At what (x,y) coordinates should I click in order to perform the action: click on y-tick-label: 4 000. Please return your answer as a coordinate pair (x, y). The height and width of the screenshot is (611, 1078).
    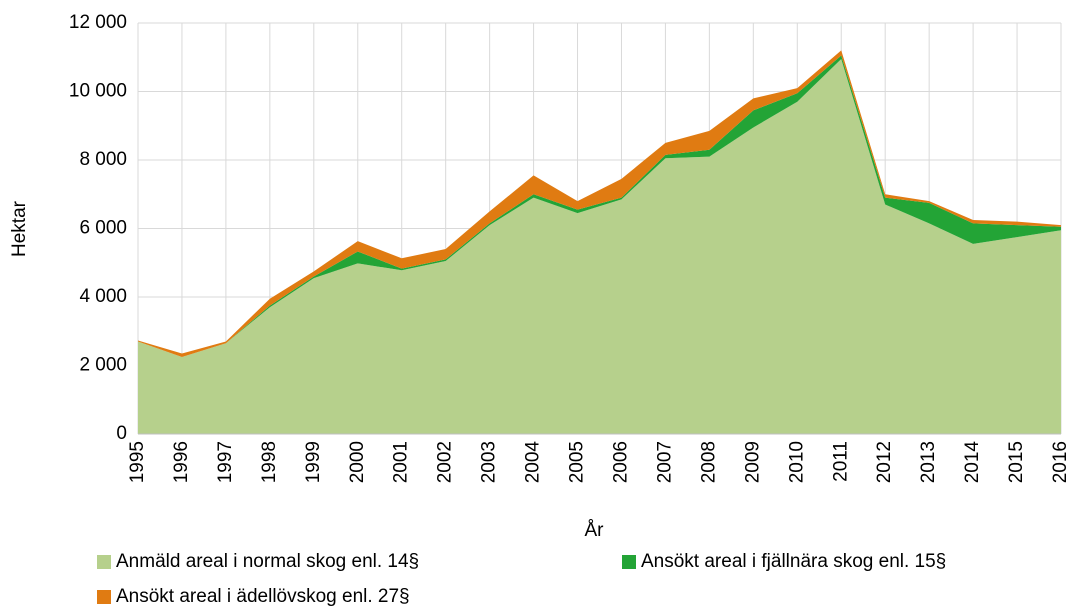
    Looking at the image, I should click on (103, 296).